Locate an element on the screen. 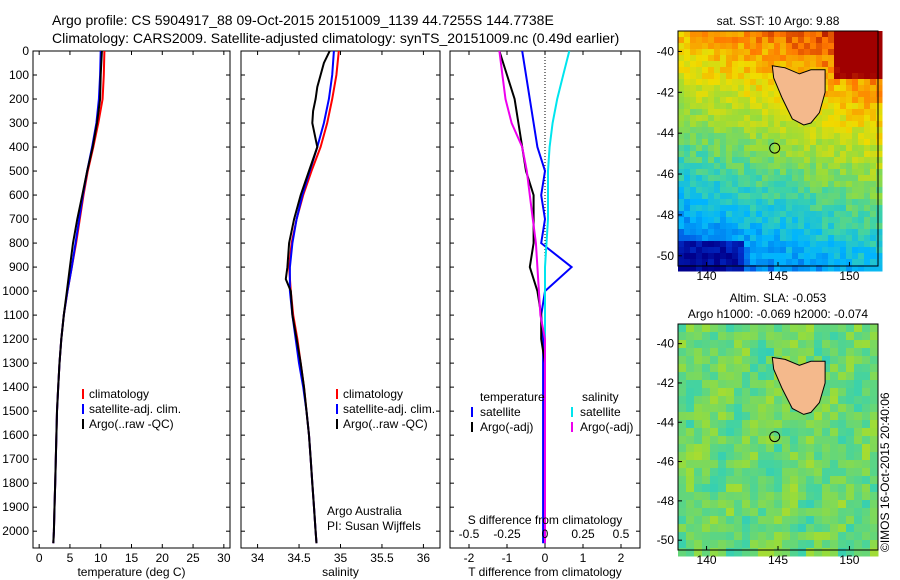 Image resolution: width=900 pixels, height=580 pixels. x2-tick-label: -0.25 is located at coordinates (507, 534).